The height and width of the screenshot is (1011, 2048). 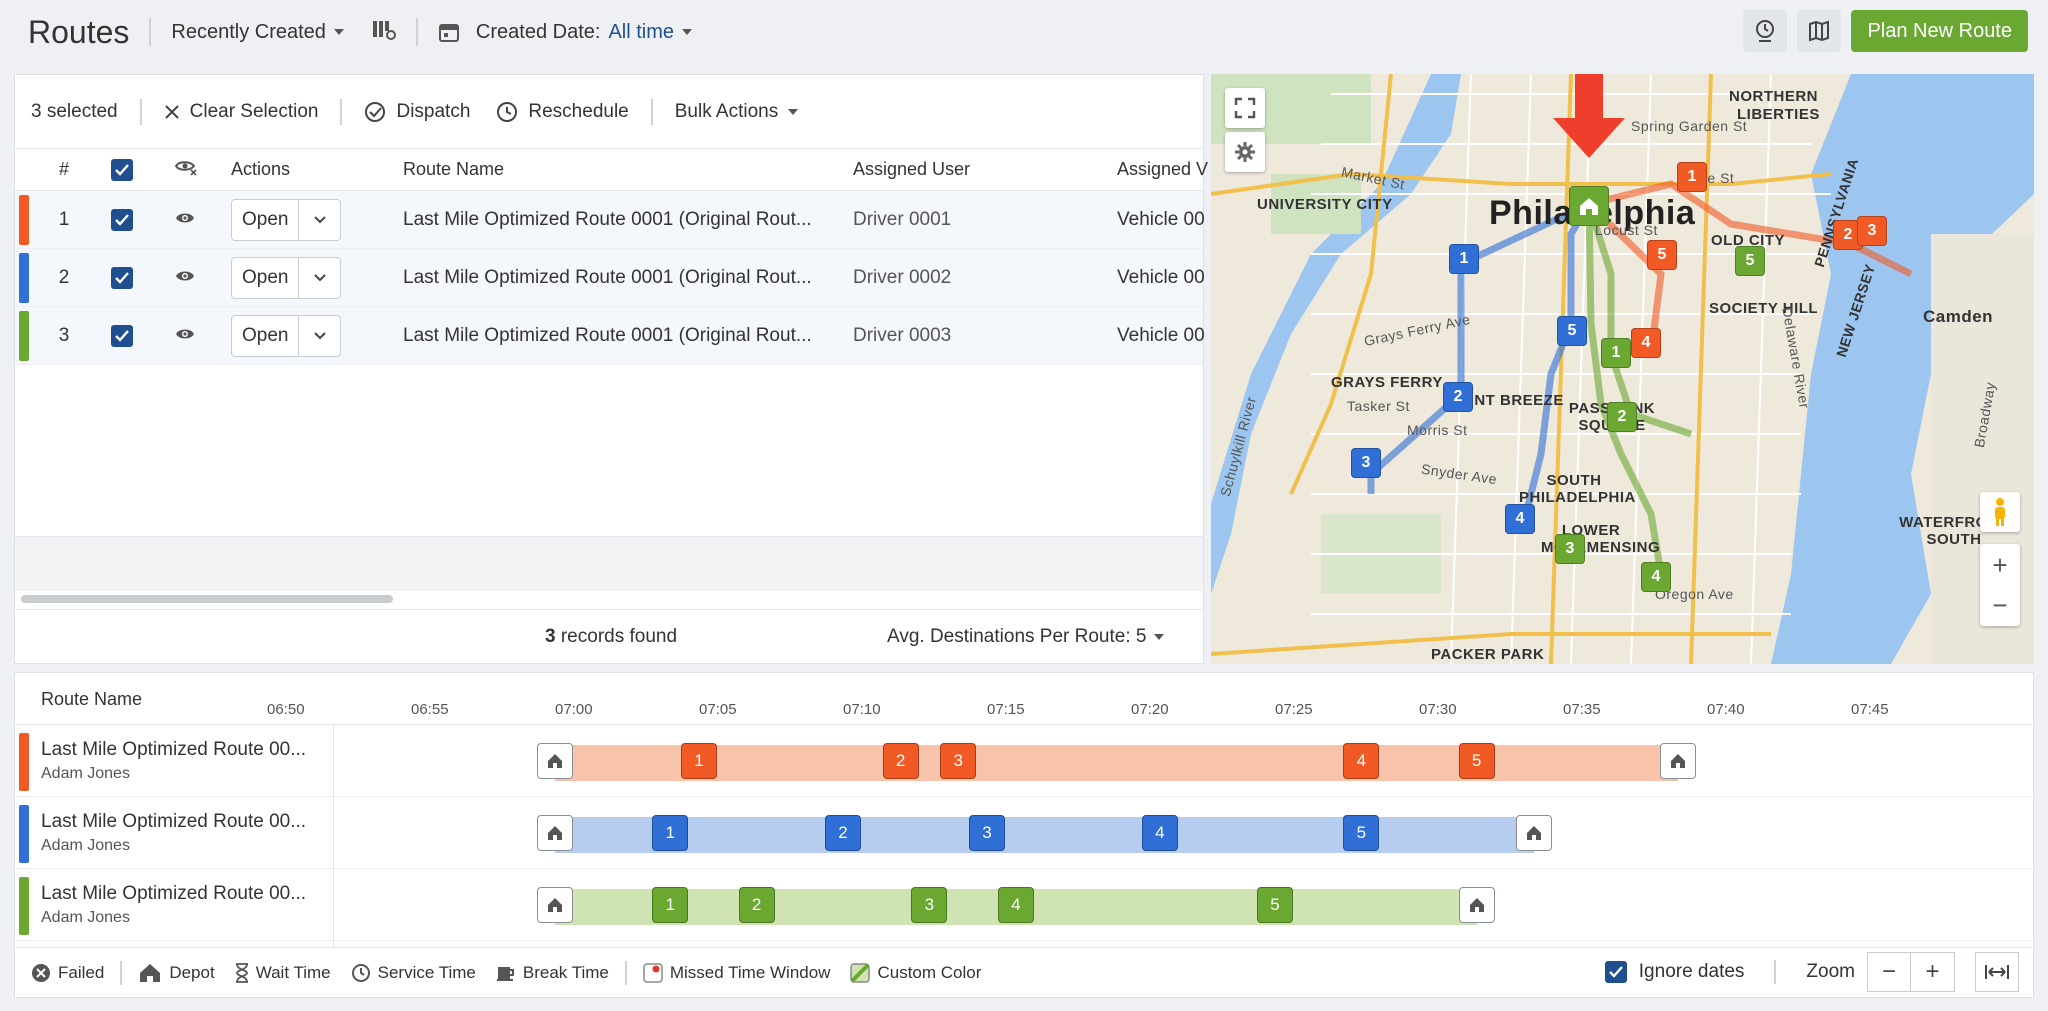 I want to click on map-pin-green-3: 3, so click(x=1570, y=549).